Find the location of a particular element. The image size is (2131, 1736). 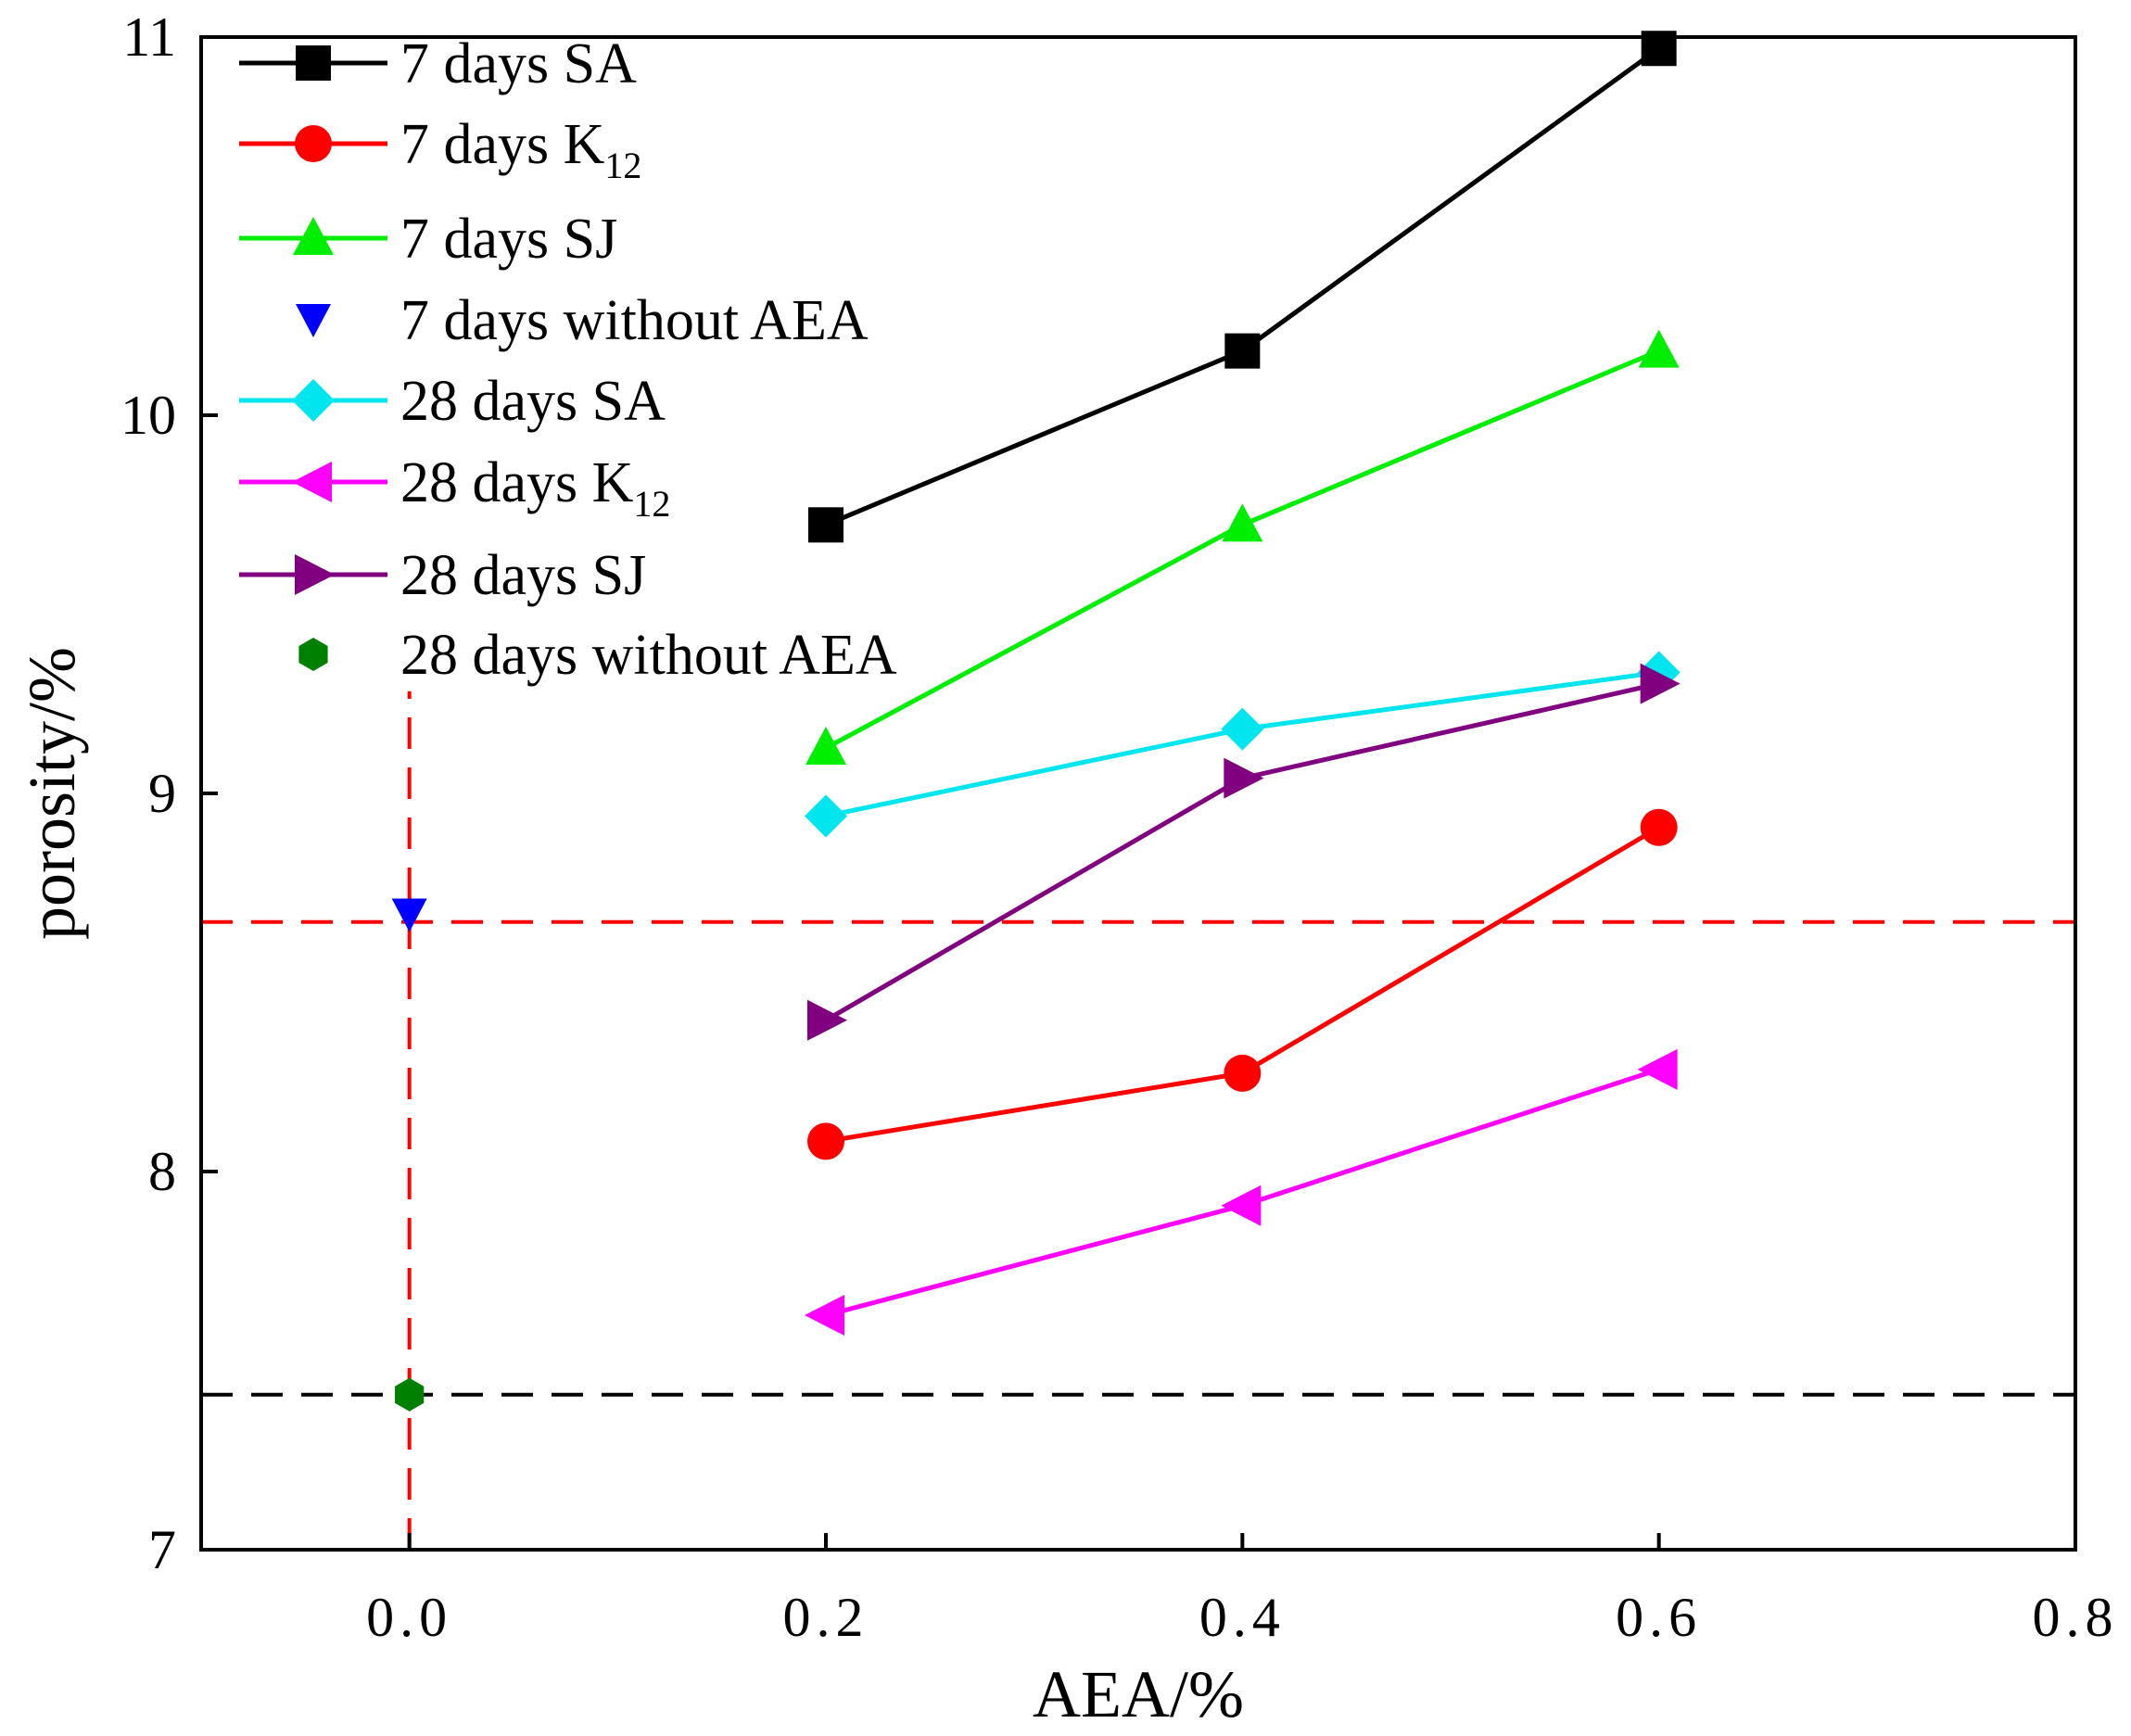

series-28-days-sa is located at coordinates (1243, 744).